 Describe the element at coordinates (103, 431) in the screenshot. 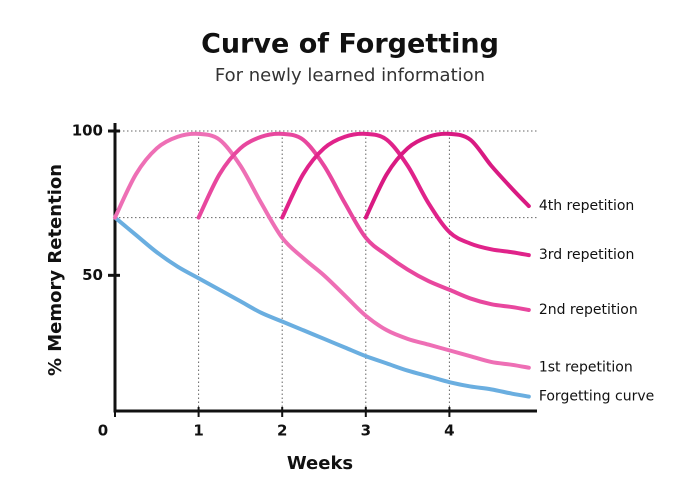

I see `x-tick-label: 0` at that location.